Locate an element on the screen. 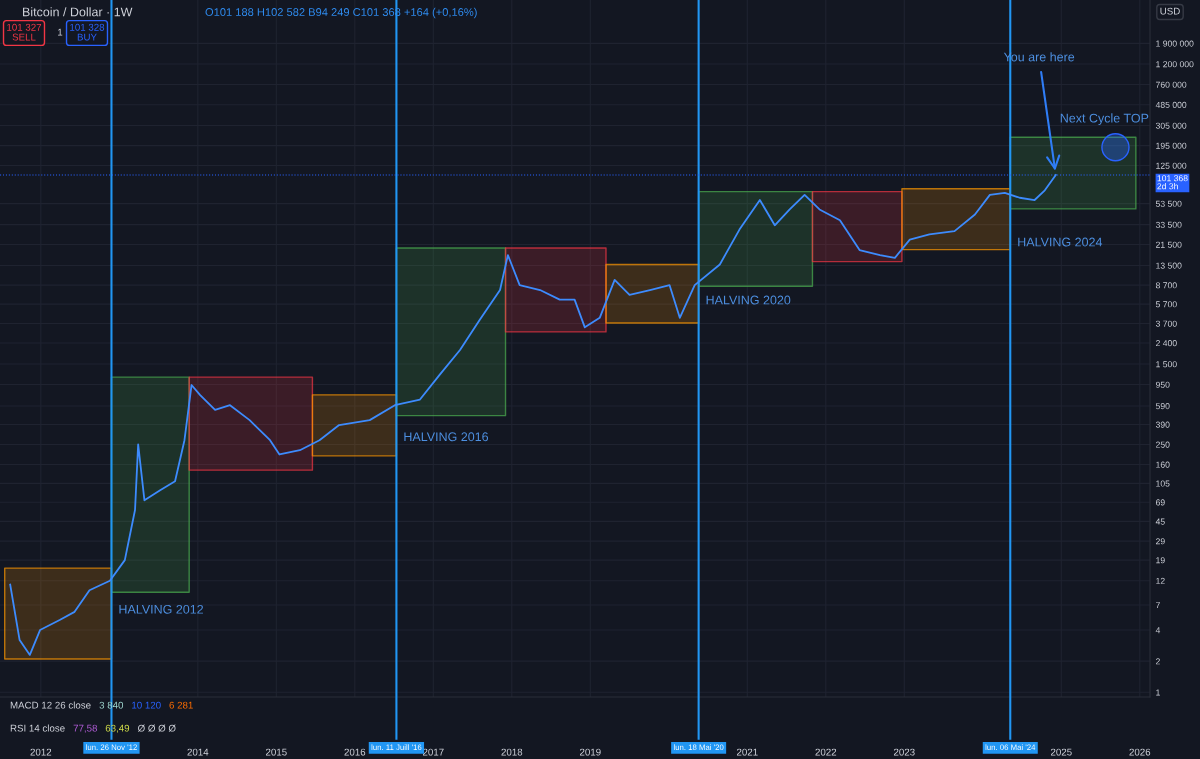 This screenshot has width=1200, height=759. ref-line-label: 101 368 2d 3h is located at coordinates (1172, 182).